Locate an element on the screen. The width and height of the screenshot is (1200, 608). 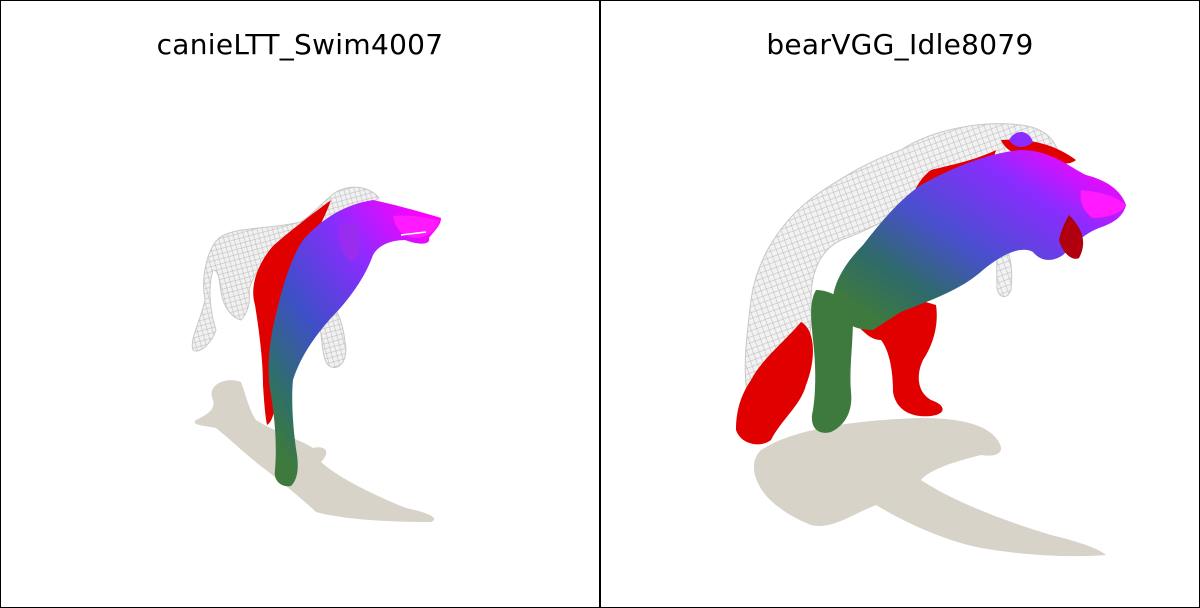
wolf-render is located at coordinates (316, 354).